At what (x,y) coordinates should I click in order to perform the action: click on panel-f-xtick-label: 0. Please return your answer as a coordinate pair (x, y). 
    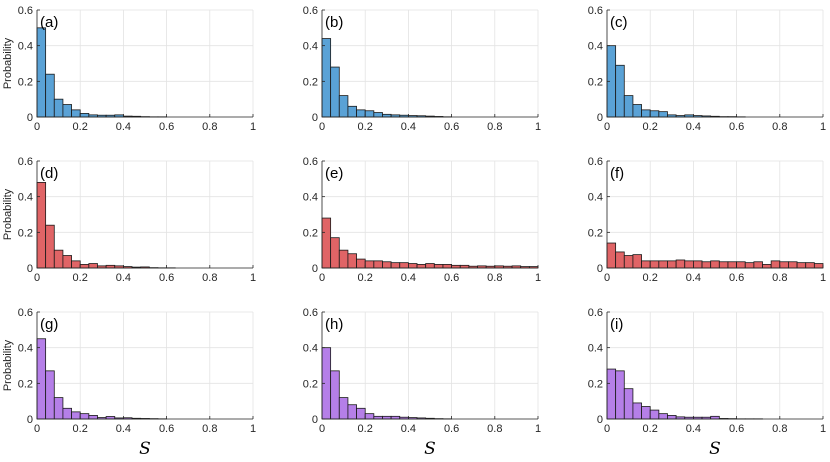
    Looking at the image, I should click on (607, 278).